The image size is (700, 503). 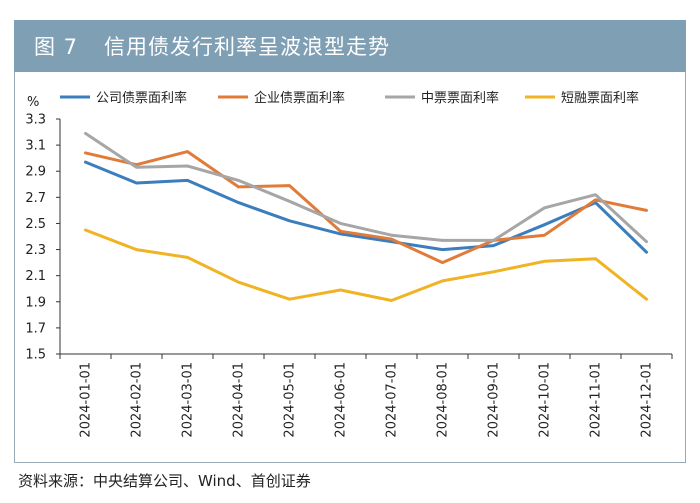 I want to click on x-tick-label: 2024-07-01, so click(x=392, y=400).